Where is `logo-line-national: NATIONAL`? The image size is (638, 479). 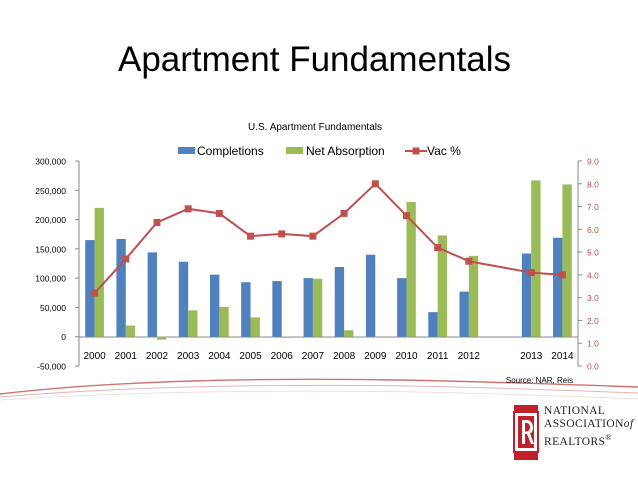 logo-line-national: NATIONAL is located at coordinates (575, 411).